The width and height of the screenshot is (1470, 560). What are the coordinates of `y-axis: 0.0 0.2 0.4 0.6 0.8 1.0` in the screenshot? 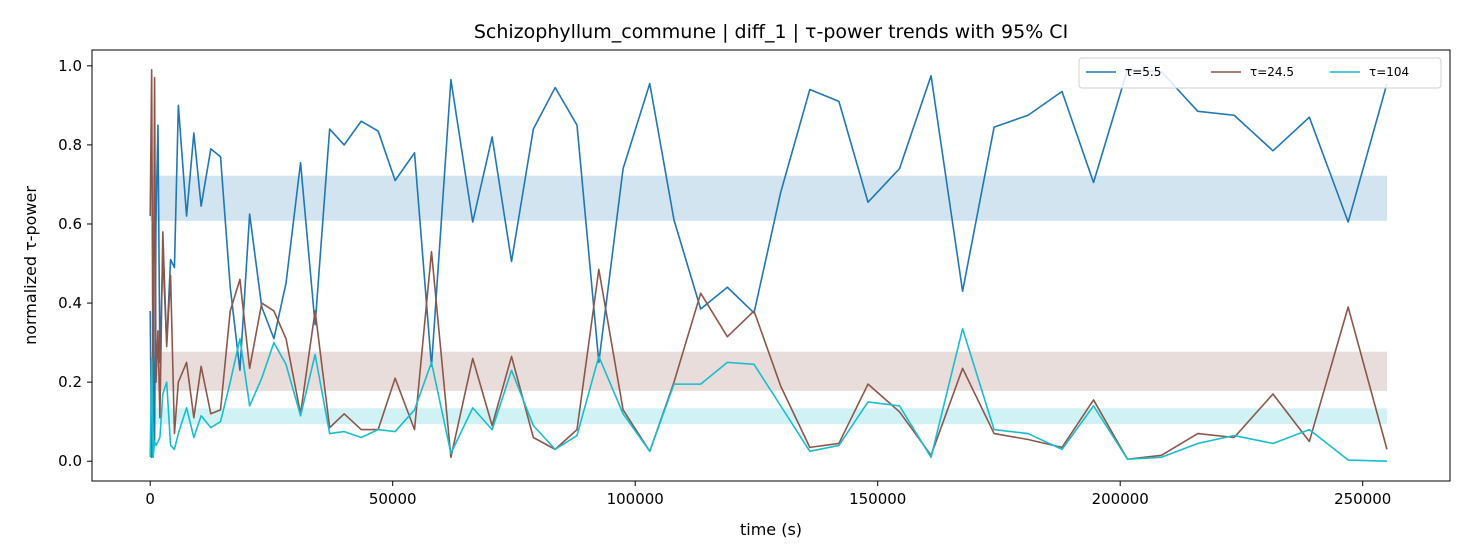 It's located at (75, 263).